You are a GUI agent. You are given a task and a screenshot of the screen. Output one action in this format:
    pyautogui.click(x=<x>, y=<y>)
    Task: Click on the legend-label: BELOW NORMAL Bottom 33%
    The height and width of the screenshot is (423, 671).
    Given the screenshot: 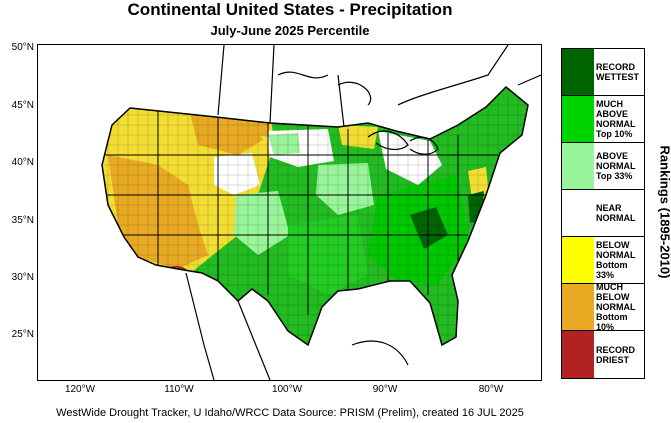 What is the action you would take?
    pyautogui.click(x=616, y=260)
    